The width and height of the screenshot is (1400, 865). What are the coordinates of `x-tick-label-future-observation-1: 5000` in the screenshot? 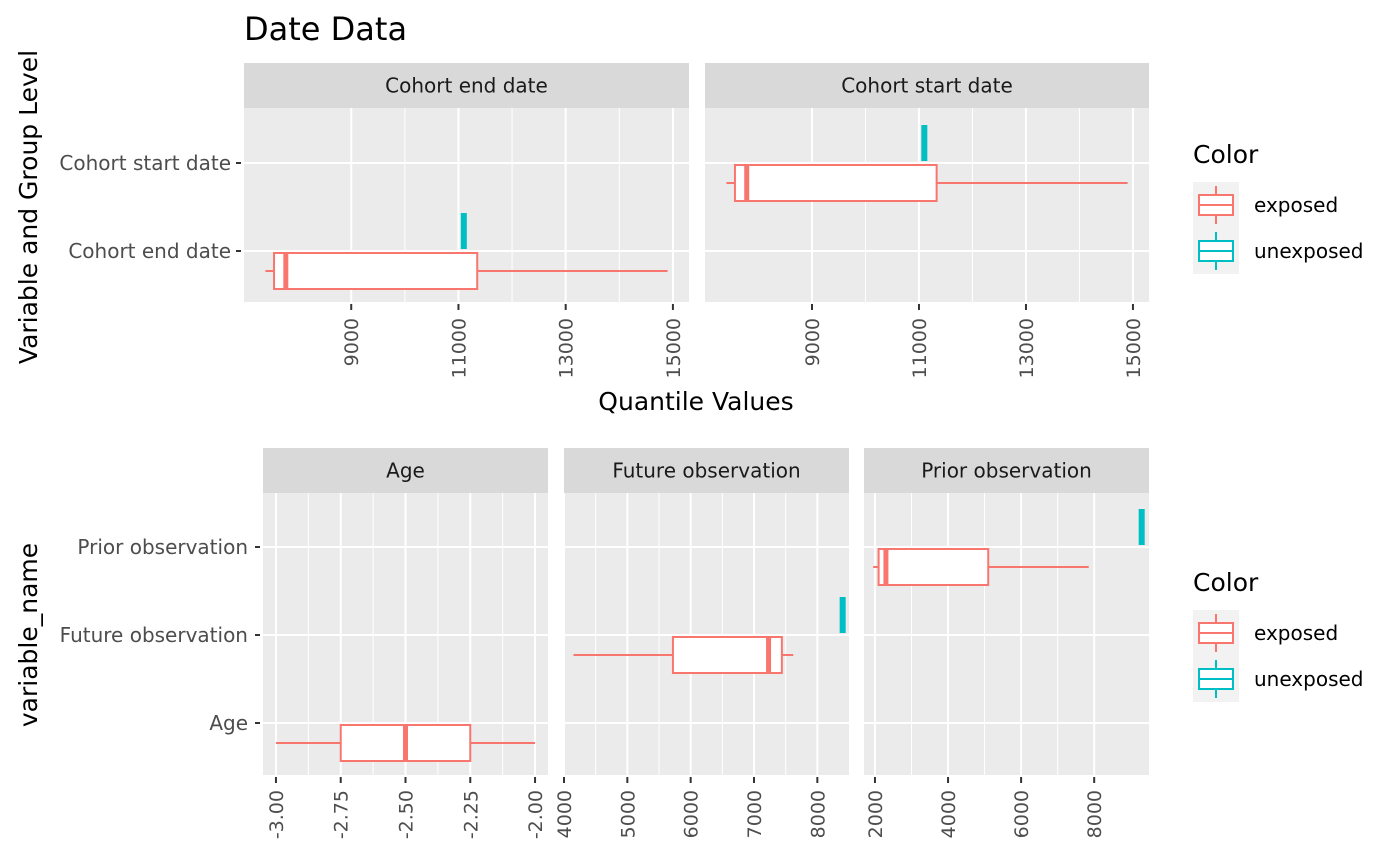 It's located at (628, 814).